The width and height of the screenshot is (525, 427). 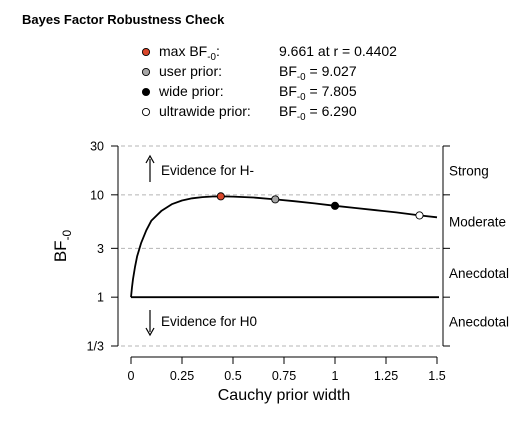 I want to click on legend-label: wide prior:, so click(x=191, y=91).